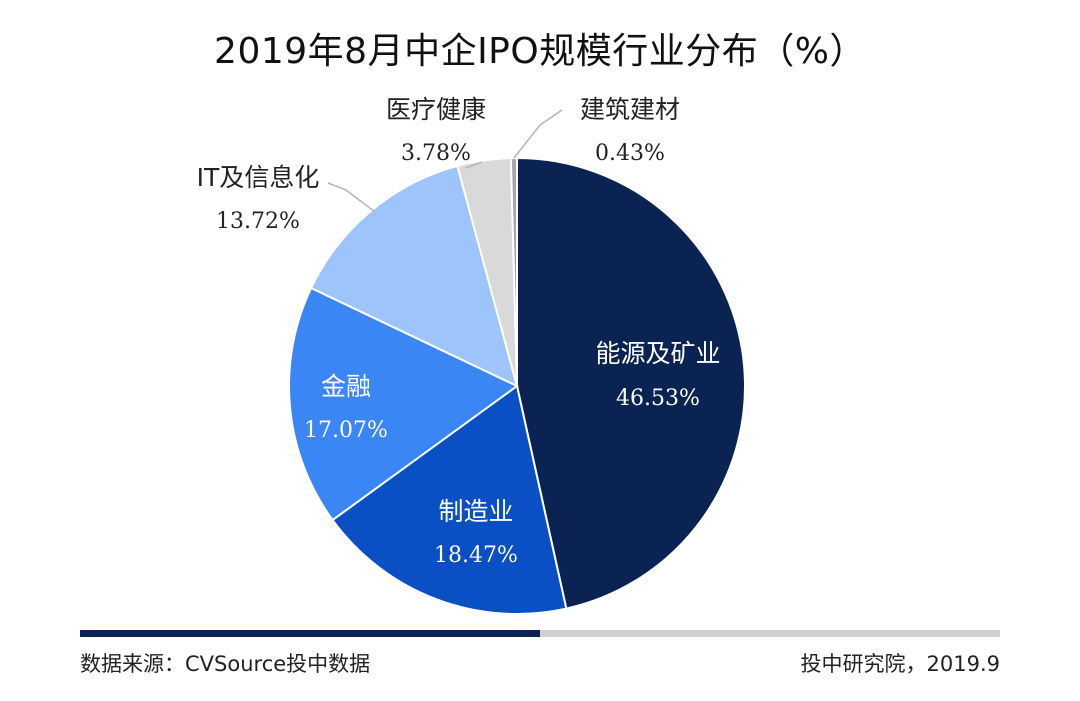 This screenshot has width=1080, height=701. I want to click on slice-value-4: 3.78%, so click(436, 153).